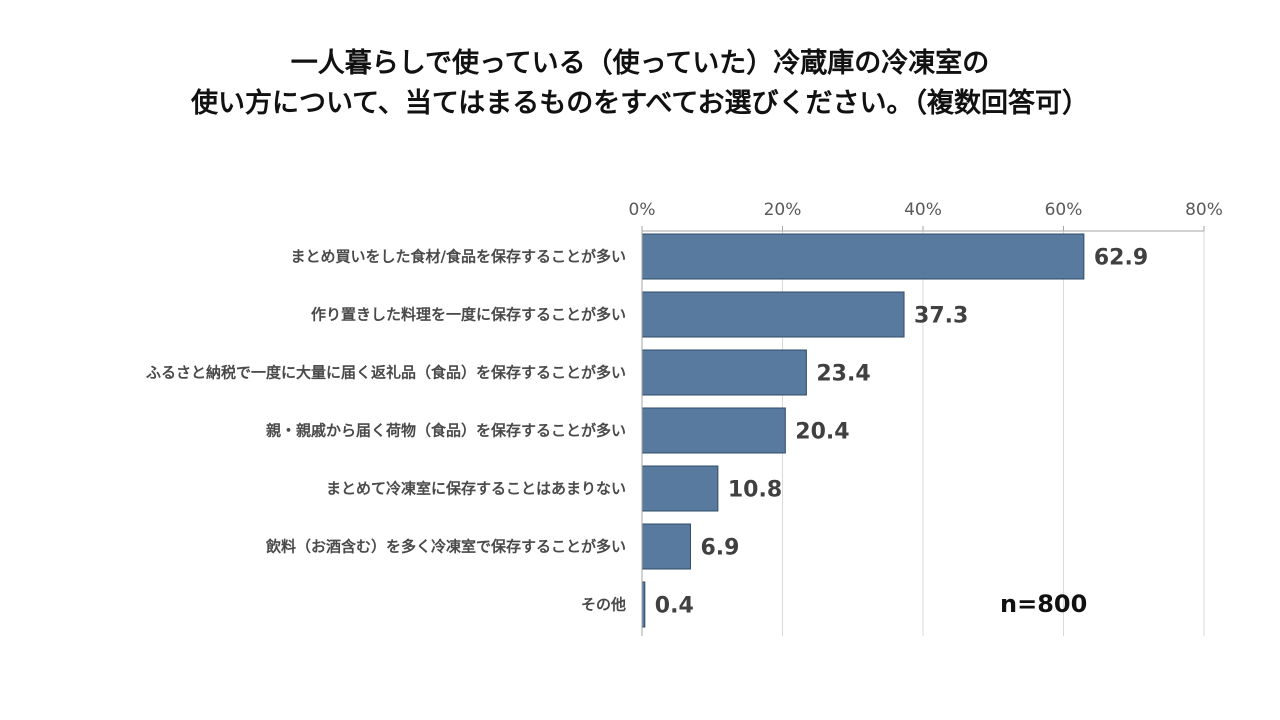  What do you see at coordinates (468, 315) in the screenshot?
I see `category-label: 作り置きした料理を一度に保存することが多い` at bounding box center [468, 315].